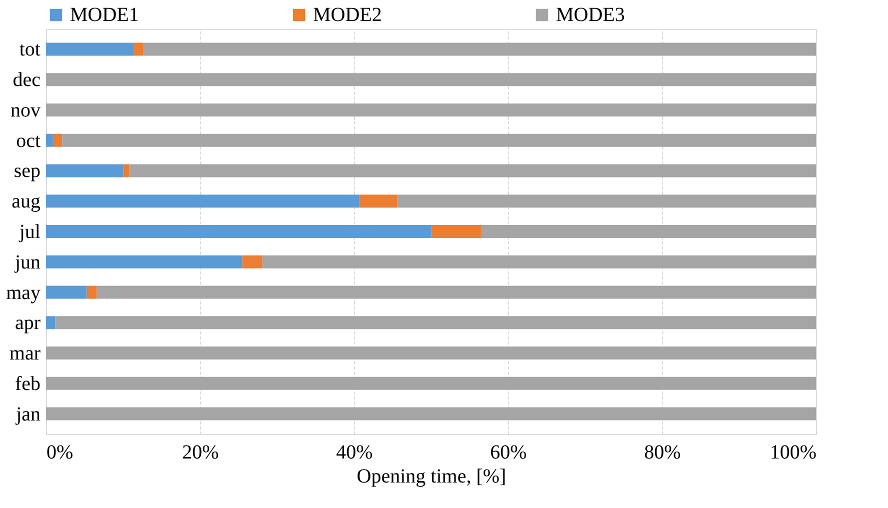  Describe the element at coordinates (590, 15) in the screenshot. I see `legend-label: MODE3` at that location.